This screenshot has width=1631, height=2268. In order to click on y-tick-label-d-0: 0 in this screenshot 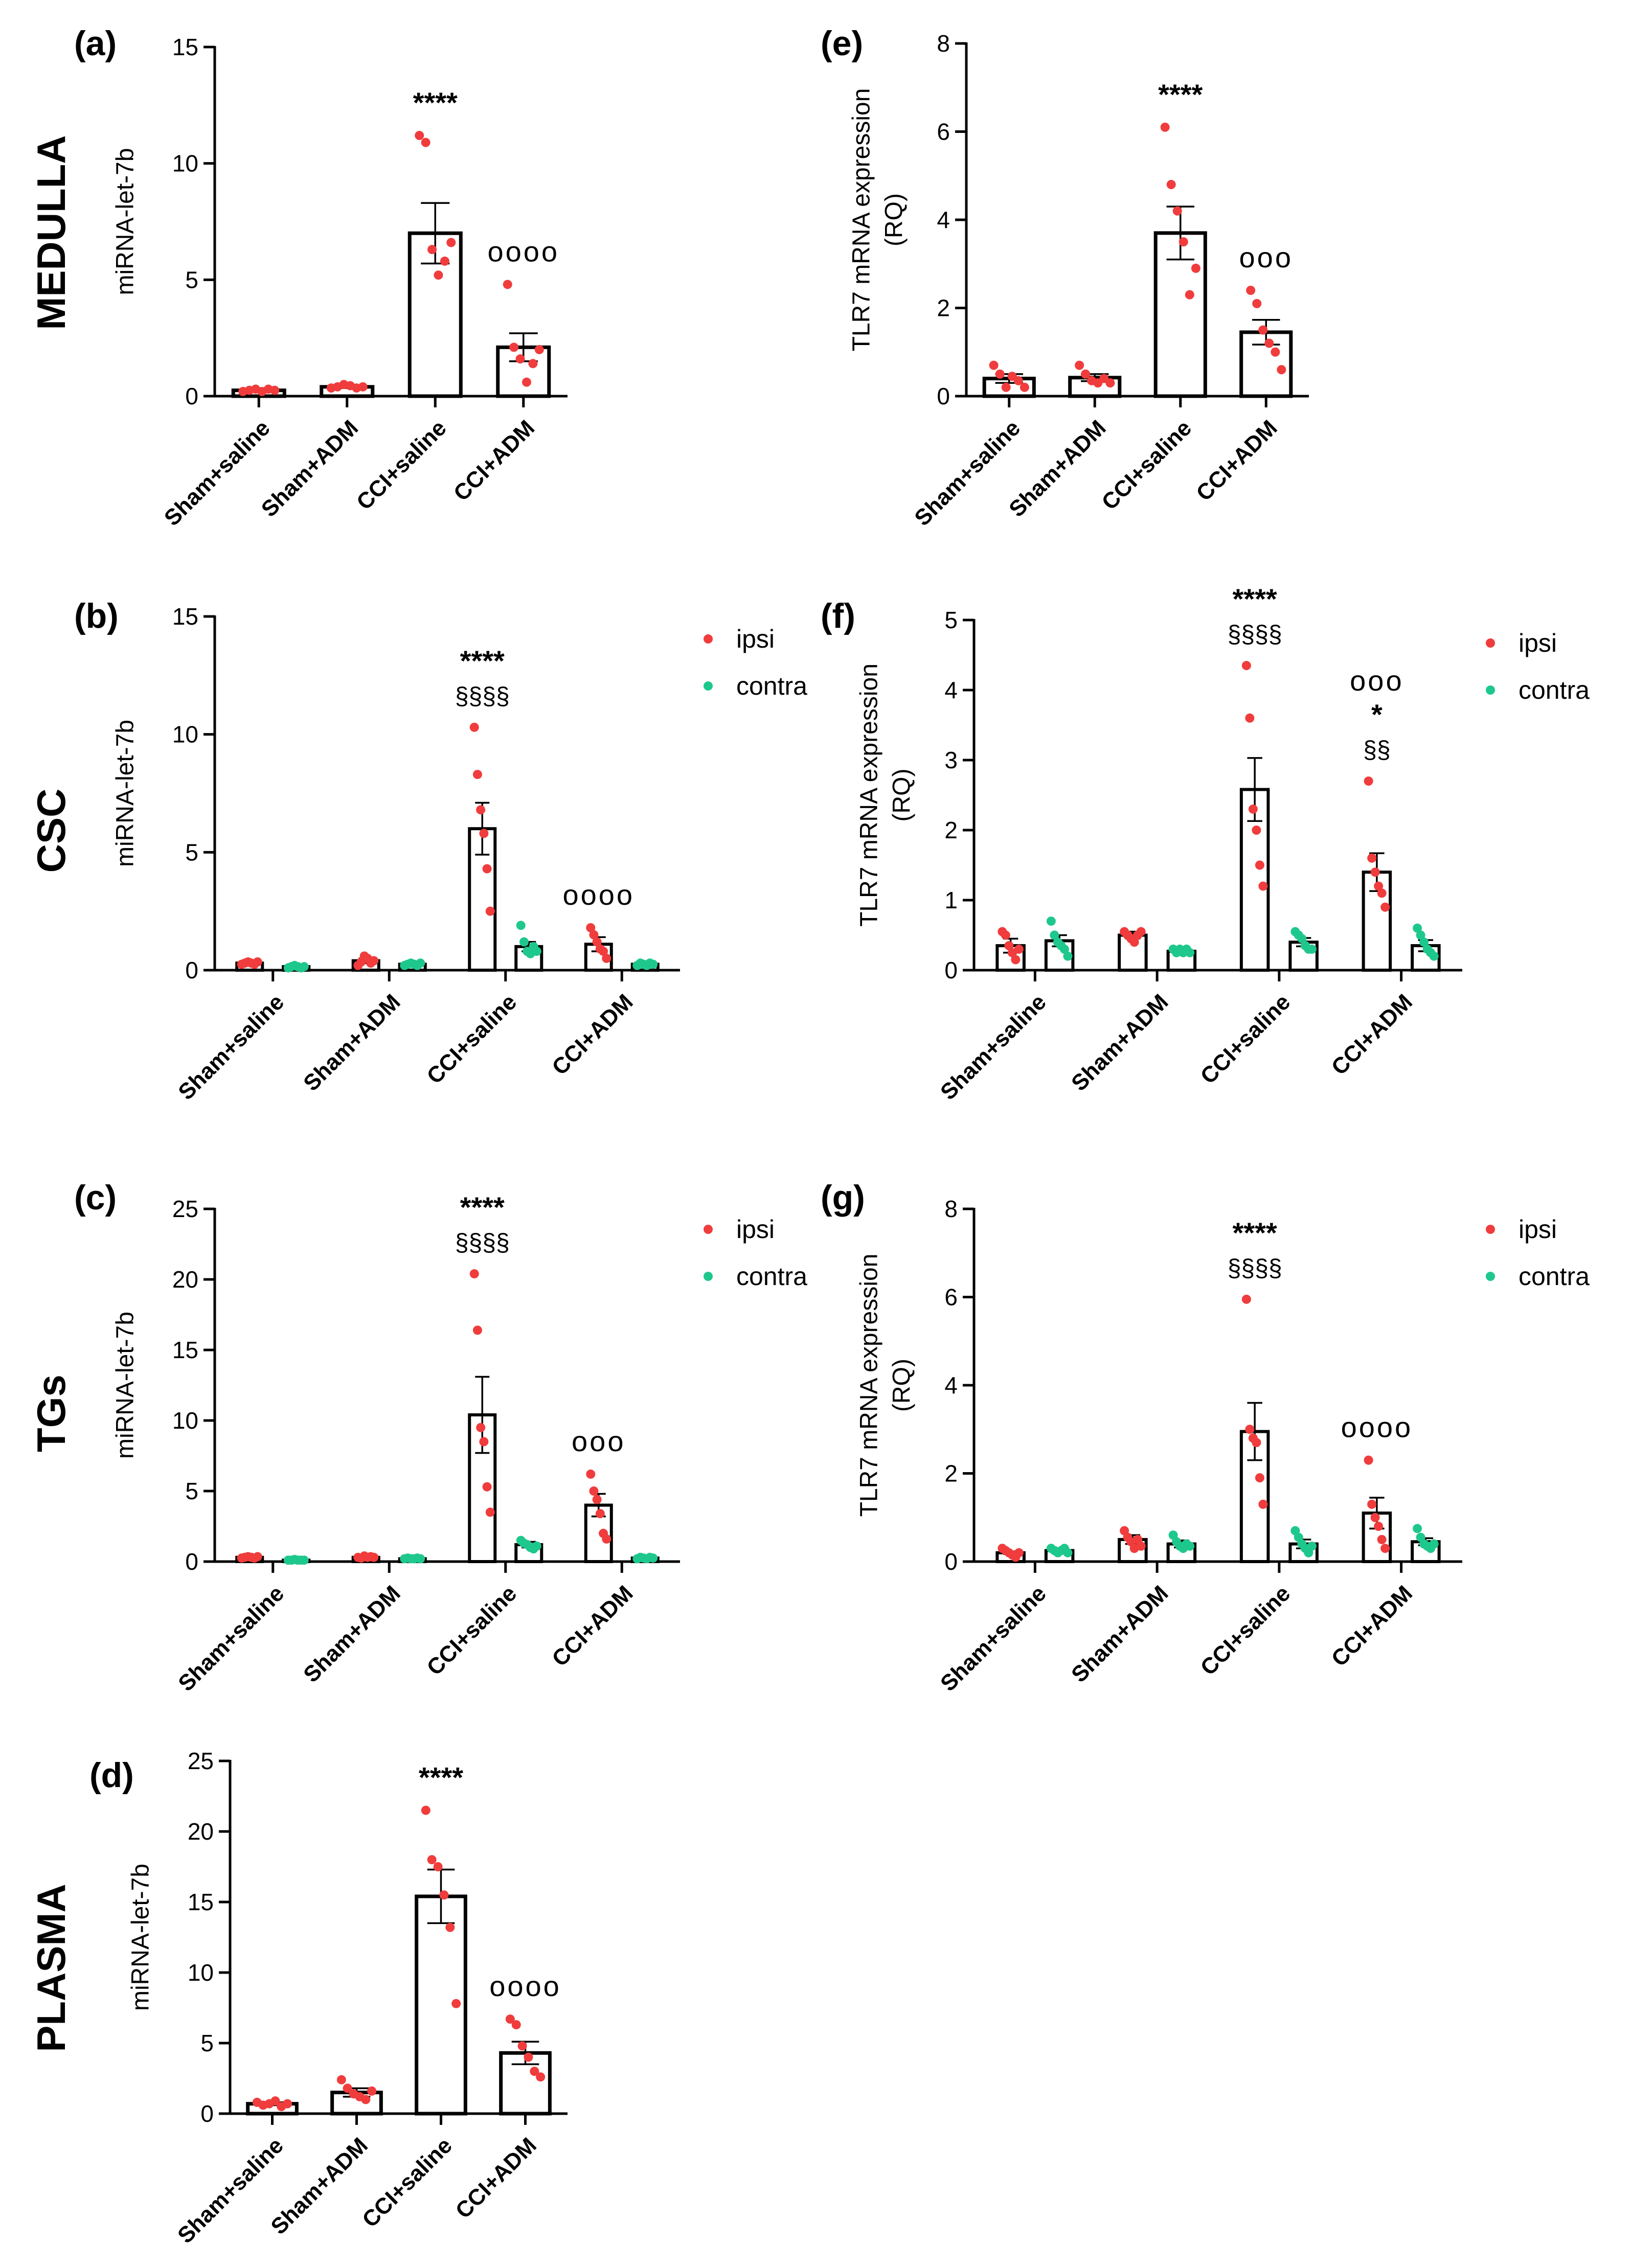, I will do `click(207, 2114)`.